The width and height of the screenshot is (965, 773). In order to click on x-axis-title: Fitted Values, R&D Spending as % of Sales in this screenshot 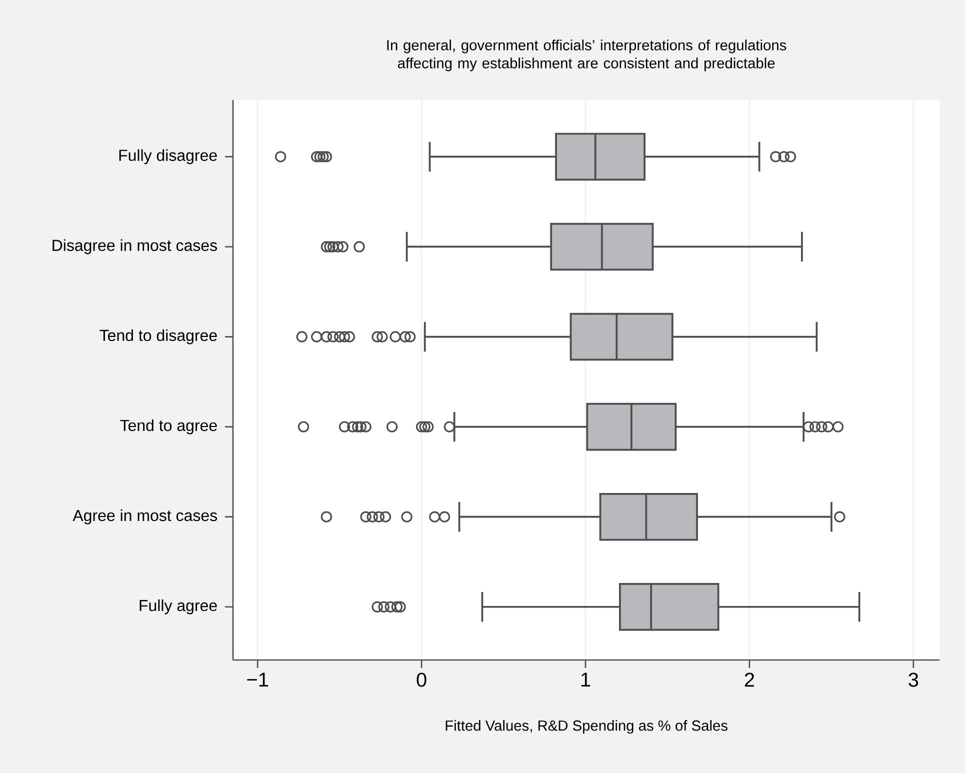, I will do `click(587, 727)`.